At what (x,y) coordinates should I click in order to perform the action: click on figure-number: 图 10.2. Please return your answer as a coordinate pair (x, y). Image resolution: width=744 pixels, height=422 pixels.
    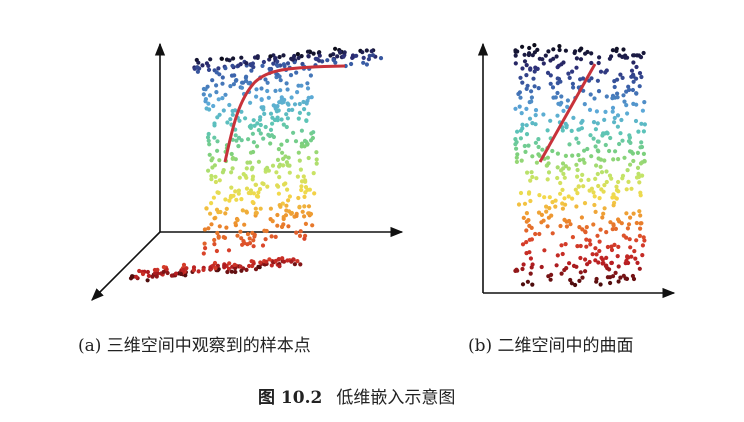
    Looking at the image, I should click on (290, 398).